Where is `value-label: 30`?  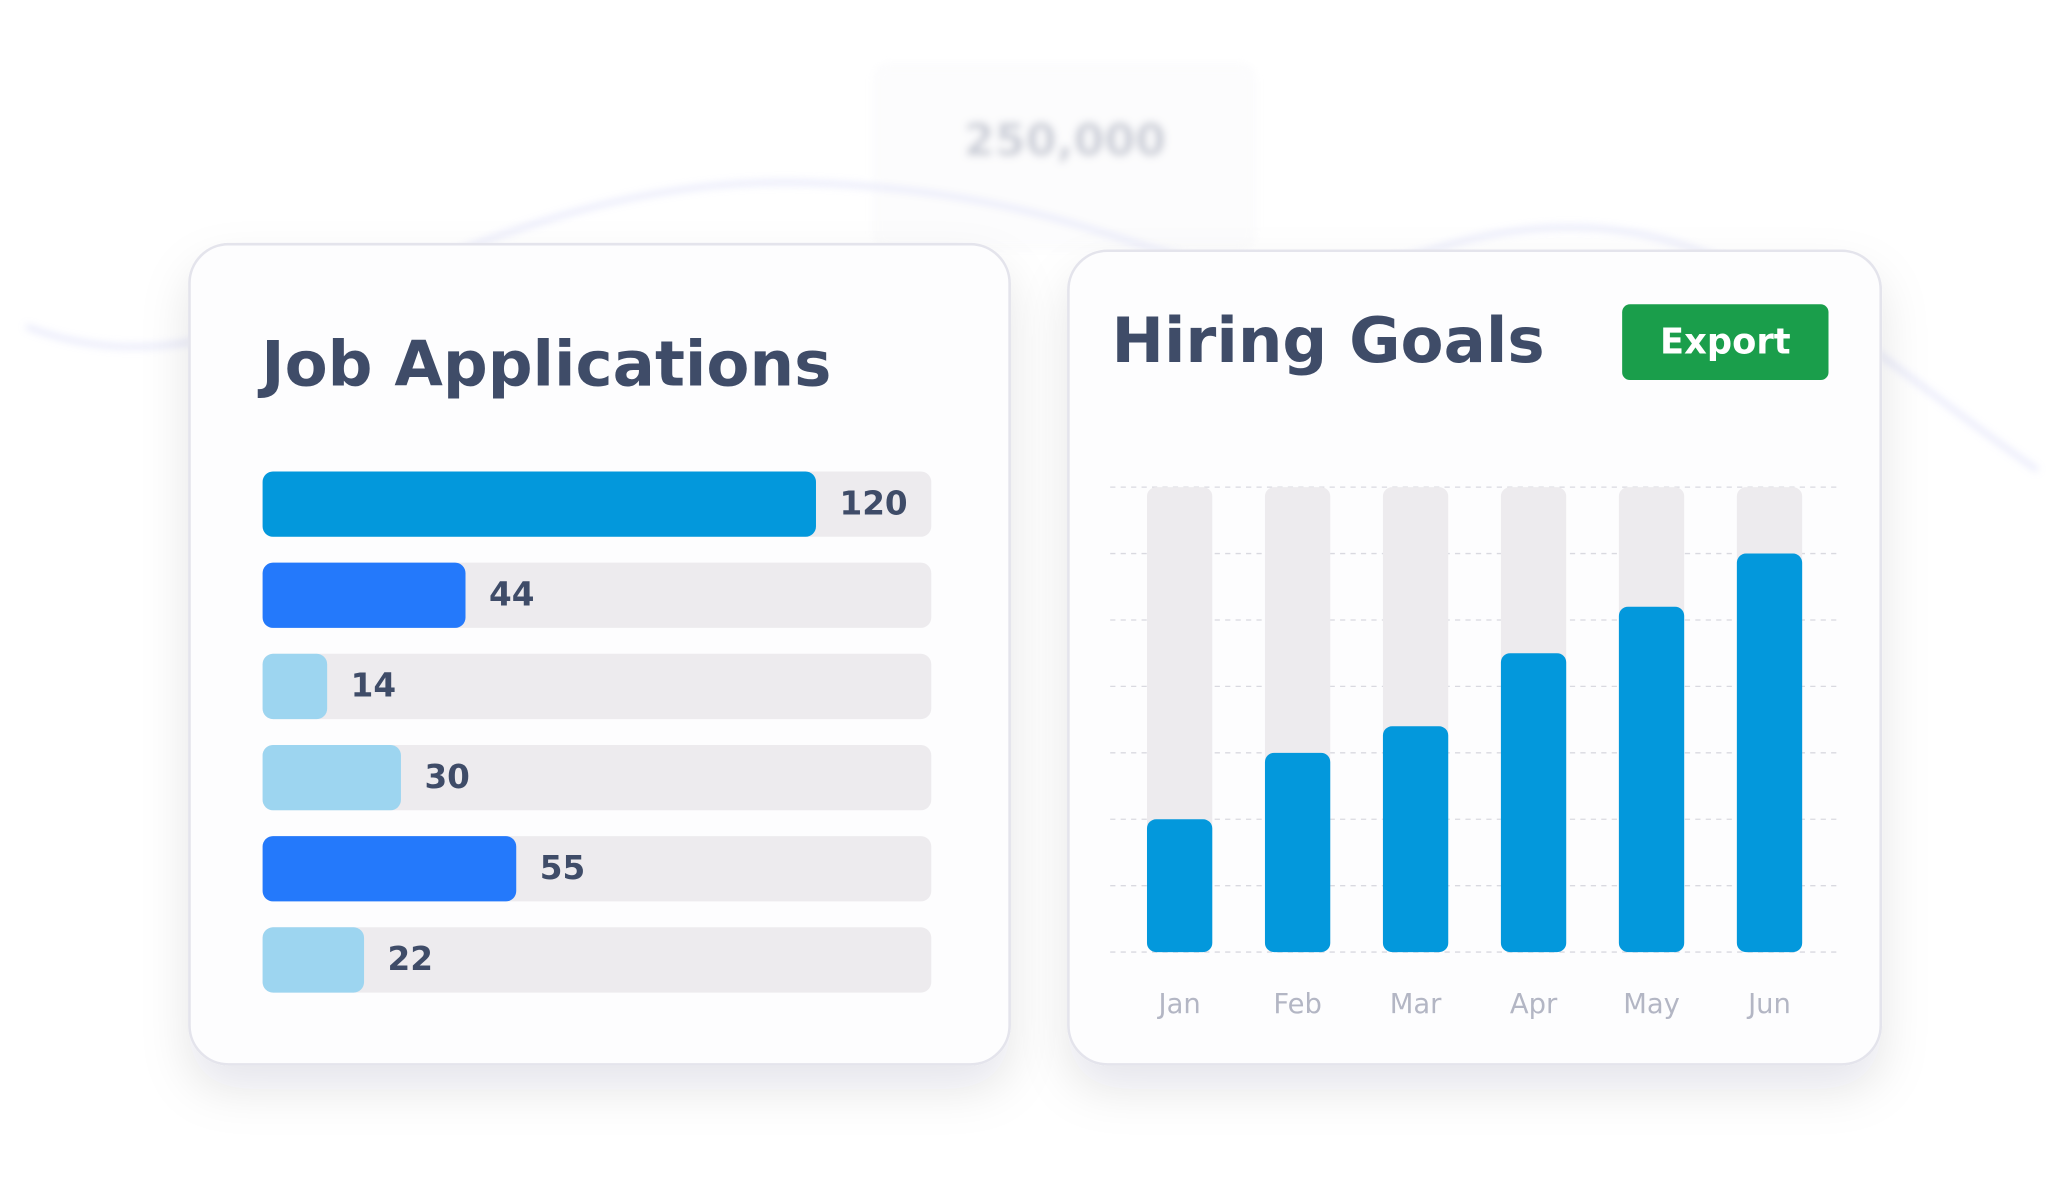
value-label: 30 is located at coordinates (446, 777).